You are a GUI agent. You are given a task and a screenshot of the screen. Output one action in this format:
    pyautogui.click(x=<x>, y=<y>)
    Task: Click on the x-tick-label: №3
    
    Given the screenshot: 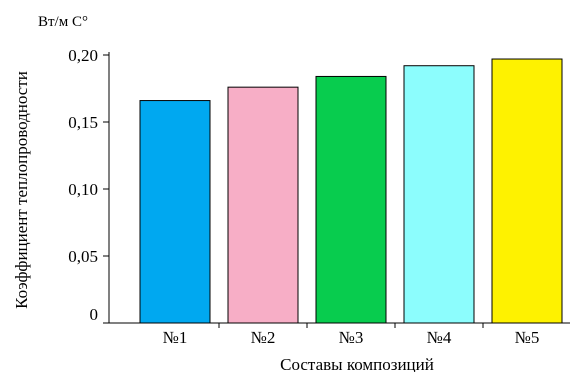 What is the action you would take?
    pyautogui.click(x=351, y=337)
    